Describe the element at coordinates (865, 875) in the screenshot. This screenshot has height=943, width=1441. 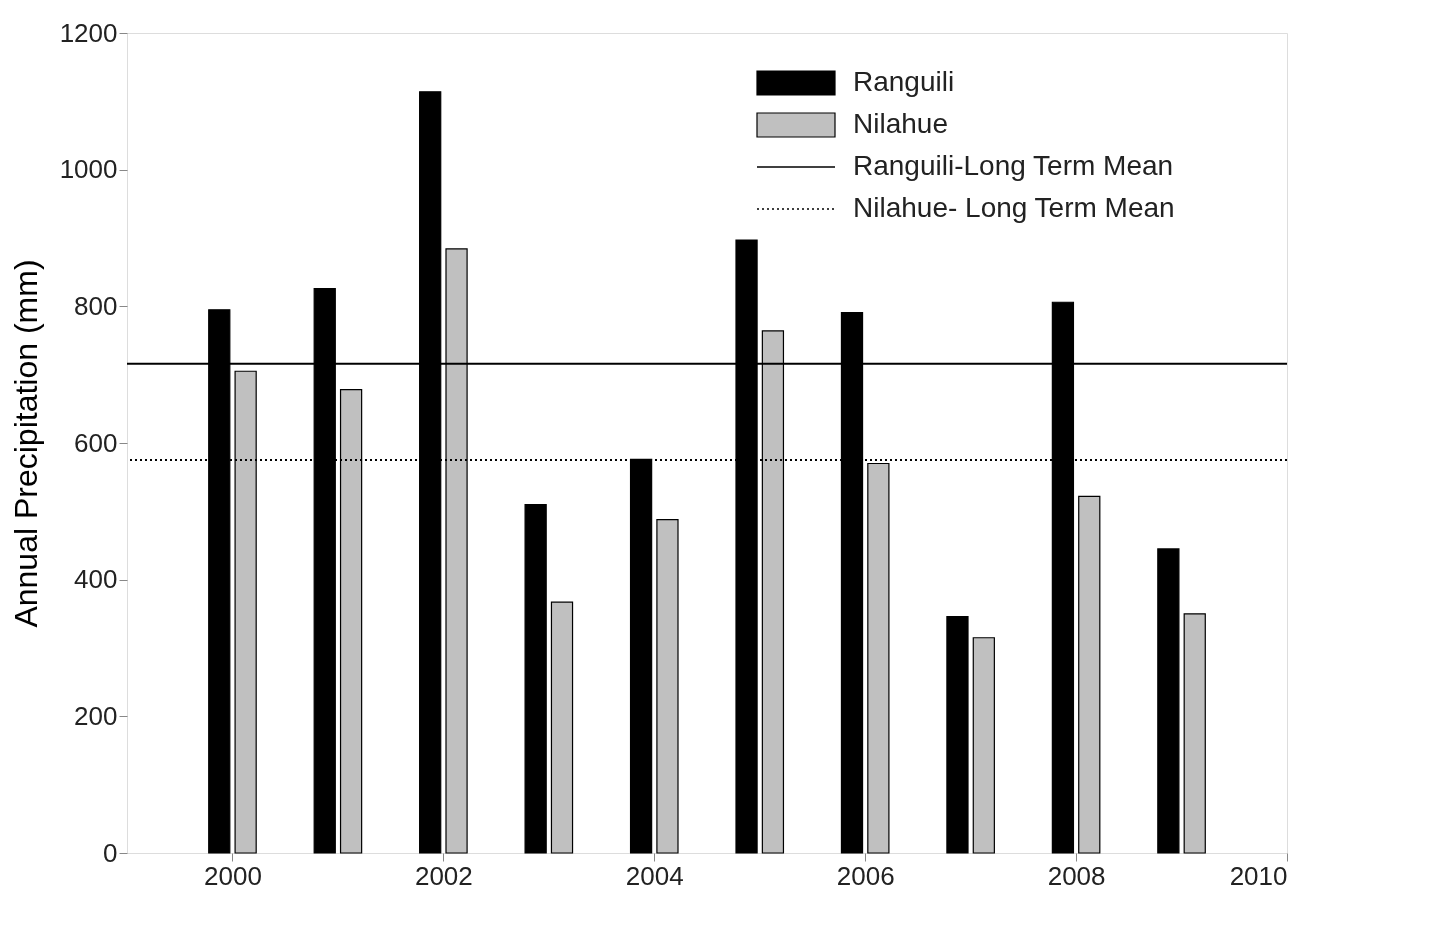
I see `x-tick-label: 2006` at that location.